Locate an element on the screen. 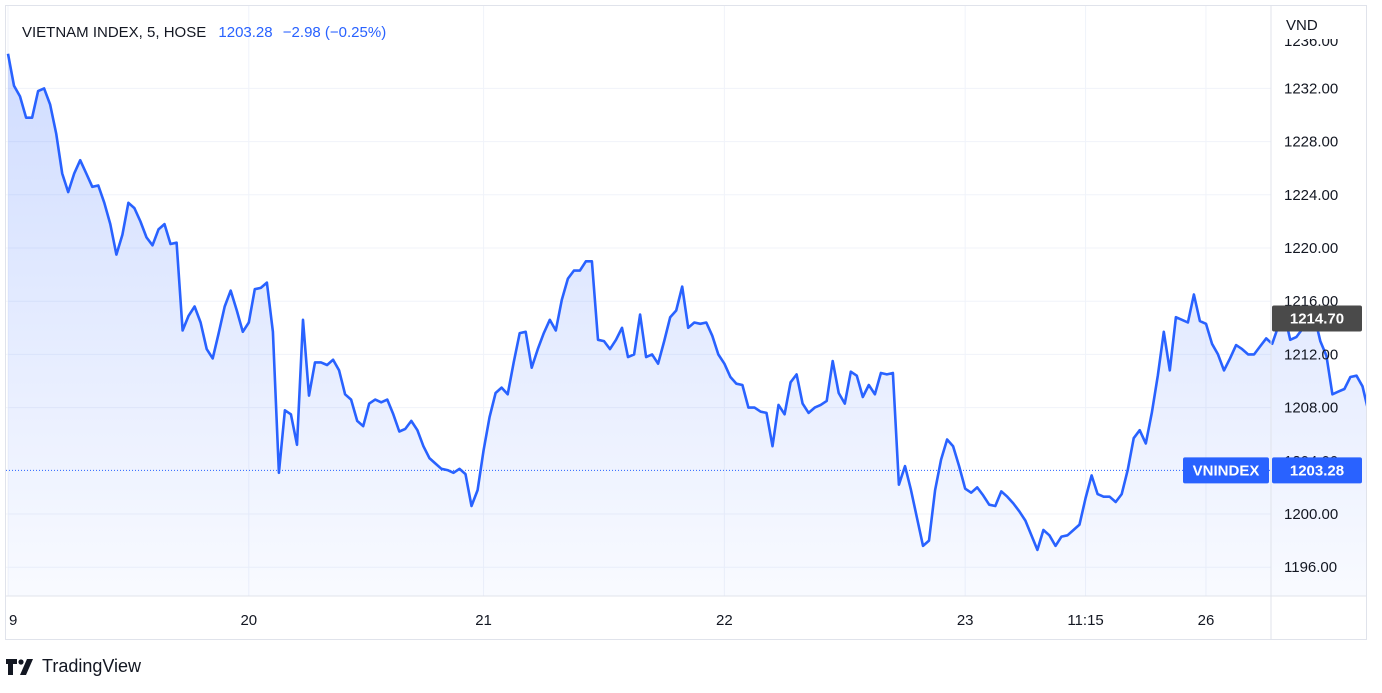 The height and width of the screenshot is (693, 1382). series-name-text: VNINDEX is located at coordinates (1226, 470).